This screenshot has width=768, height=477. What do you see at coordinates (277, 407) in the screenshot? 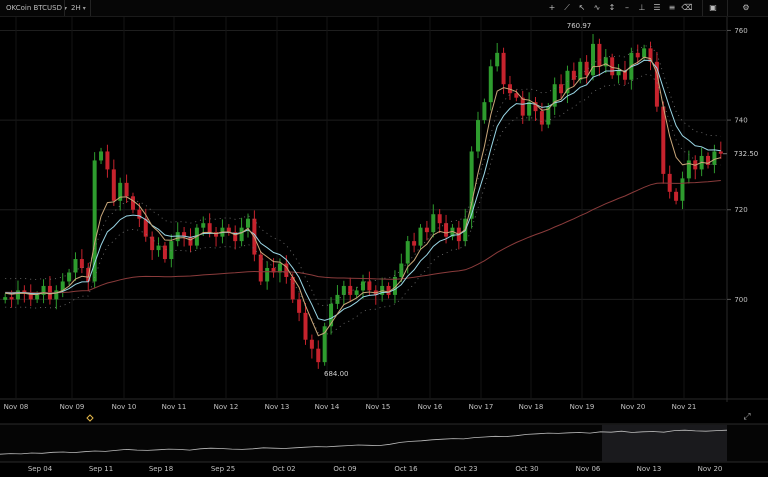
I see `x-tick-label: Nov 13` at bounding box center [277, 407].